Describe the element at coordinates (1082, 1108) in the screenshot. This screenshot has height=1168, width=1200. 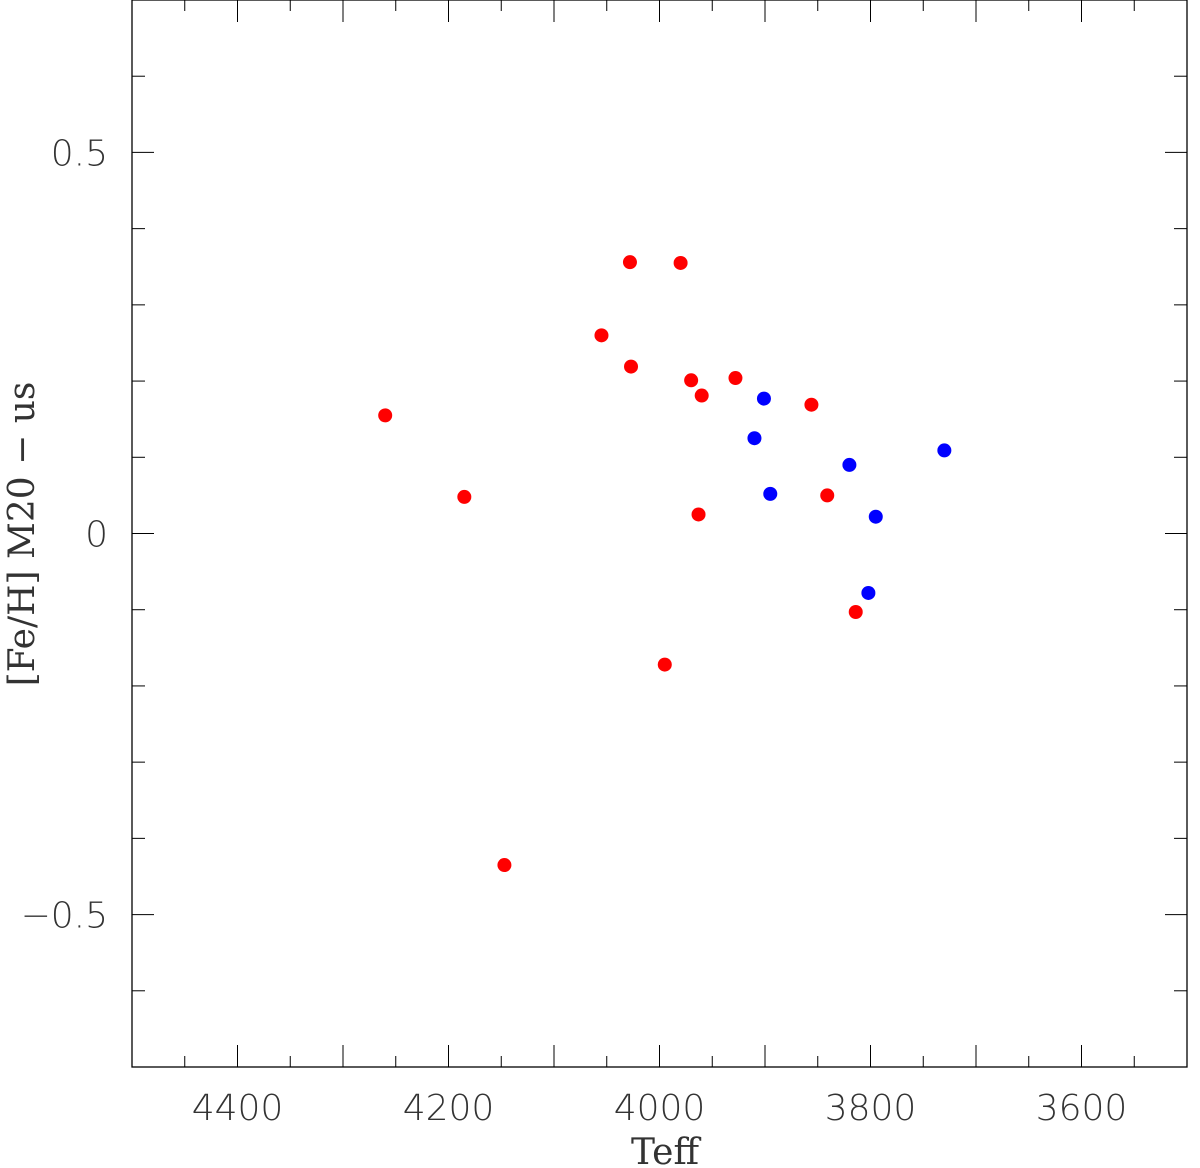
I see `x-tick-label: 3600` at that location.